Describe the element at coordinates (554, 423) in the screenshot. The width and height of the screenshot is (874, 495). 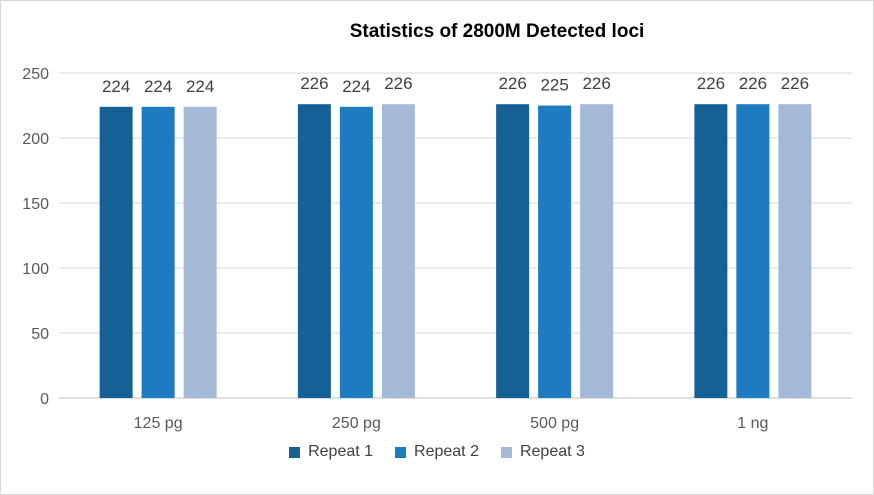
I see `x-tick-label: 500 pg` at that location.